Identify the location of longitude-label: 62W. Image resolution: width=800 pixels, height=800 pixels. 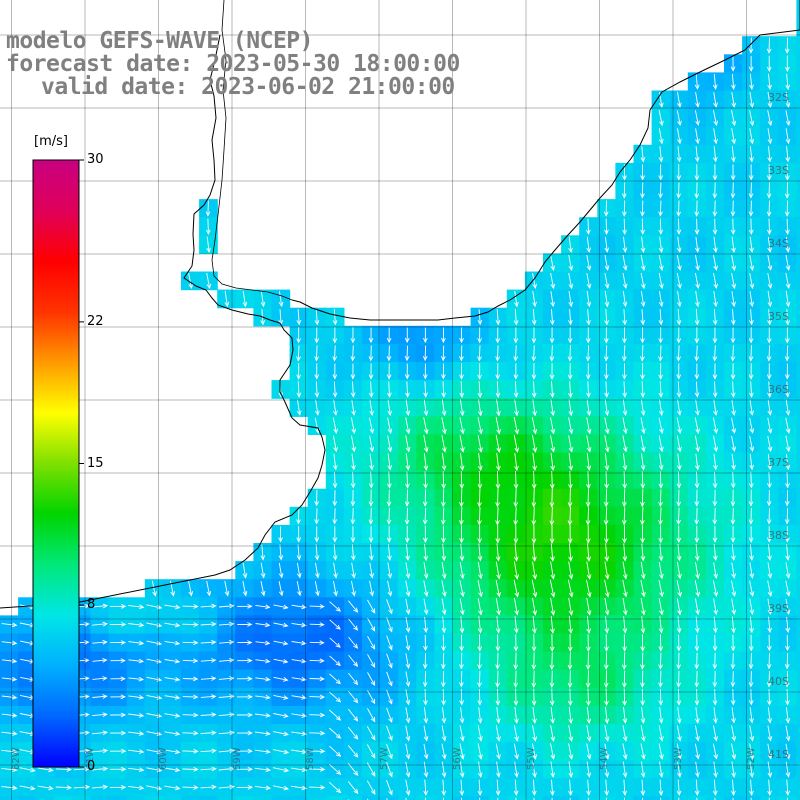
(16, 758).